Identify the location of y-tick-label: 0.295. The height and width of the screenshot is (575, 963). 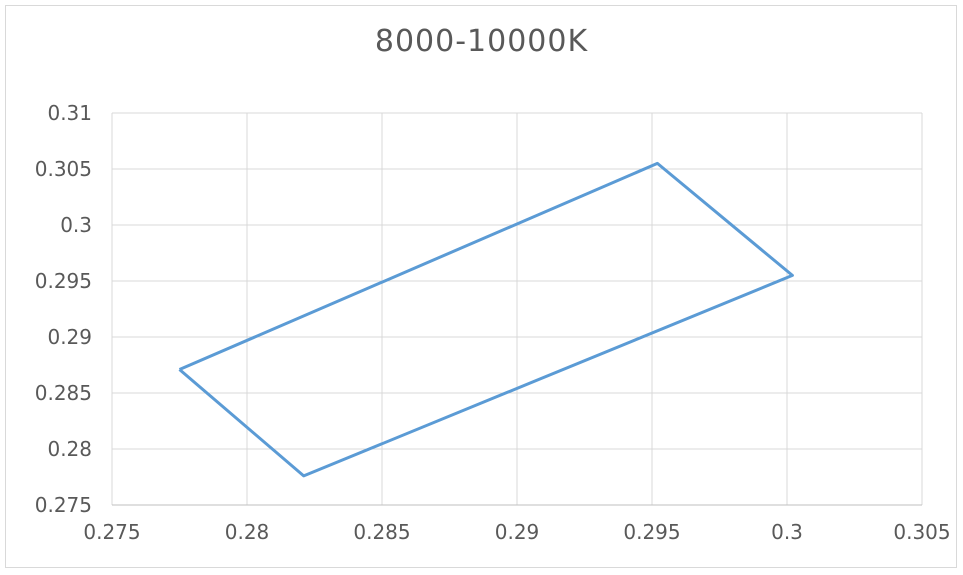
(63, 281).